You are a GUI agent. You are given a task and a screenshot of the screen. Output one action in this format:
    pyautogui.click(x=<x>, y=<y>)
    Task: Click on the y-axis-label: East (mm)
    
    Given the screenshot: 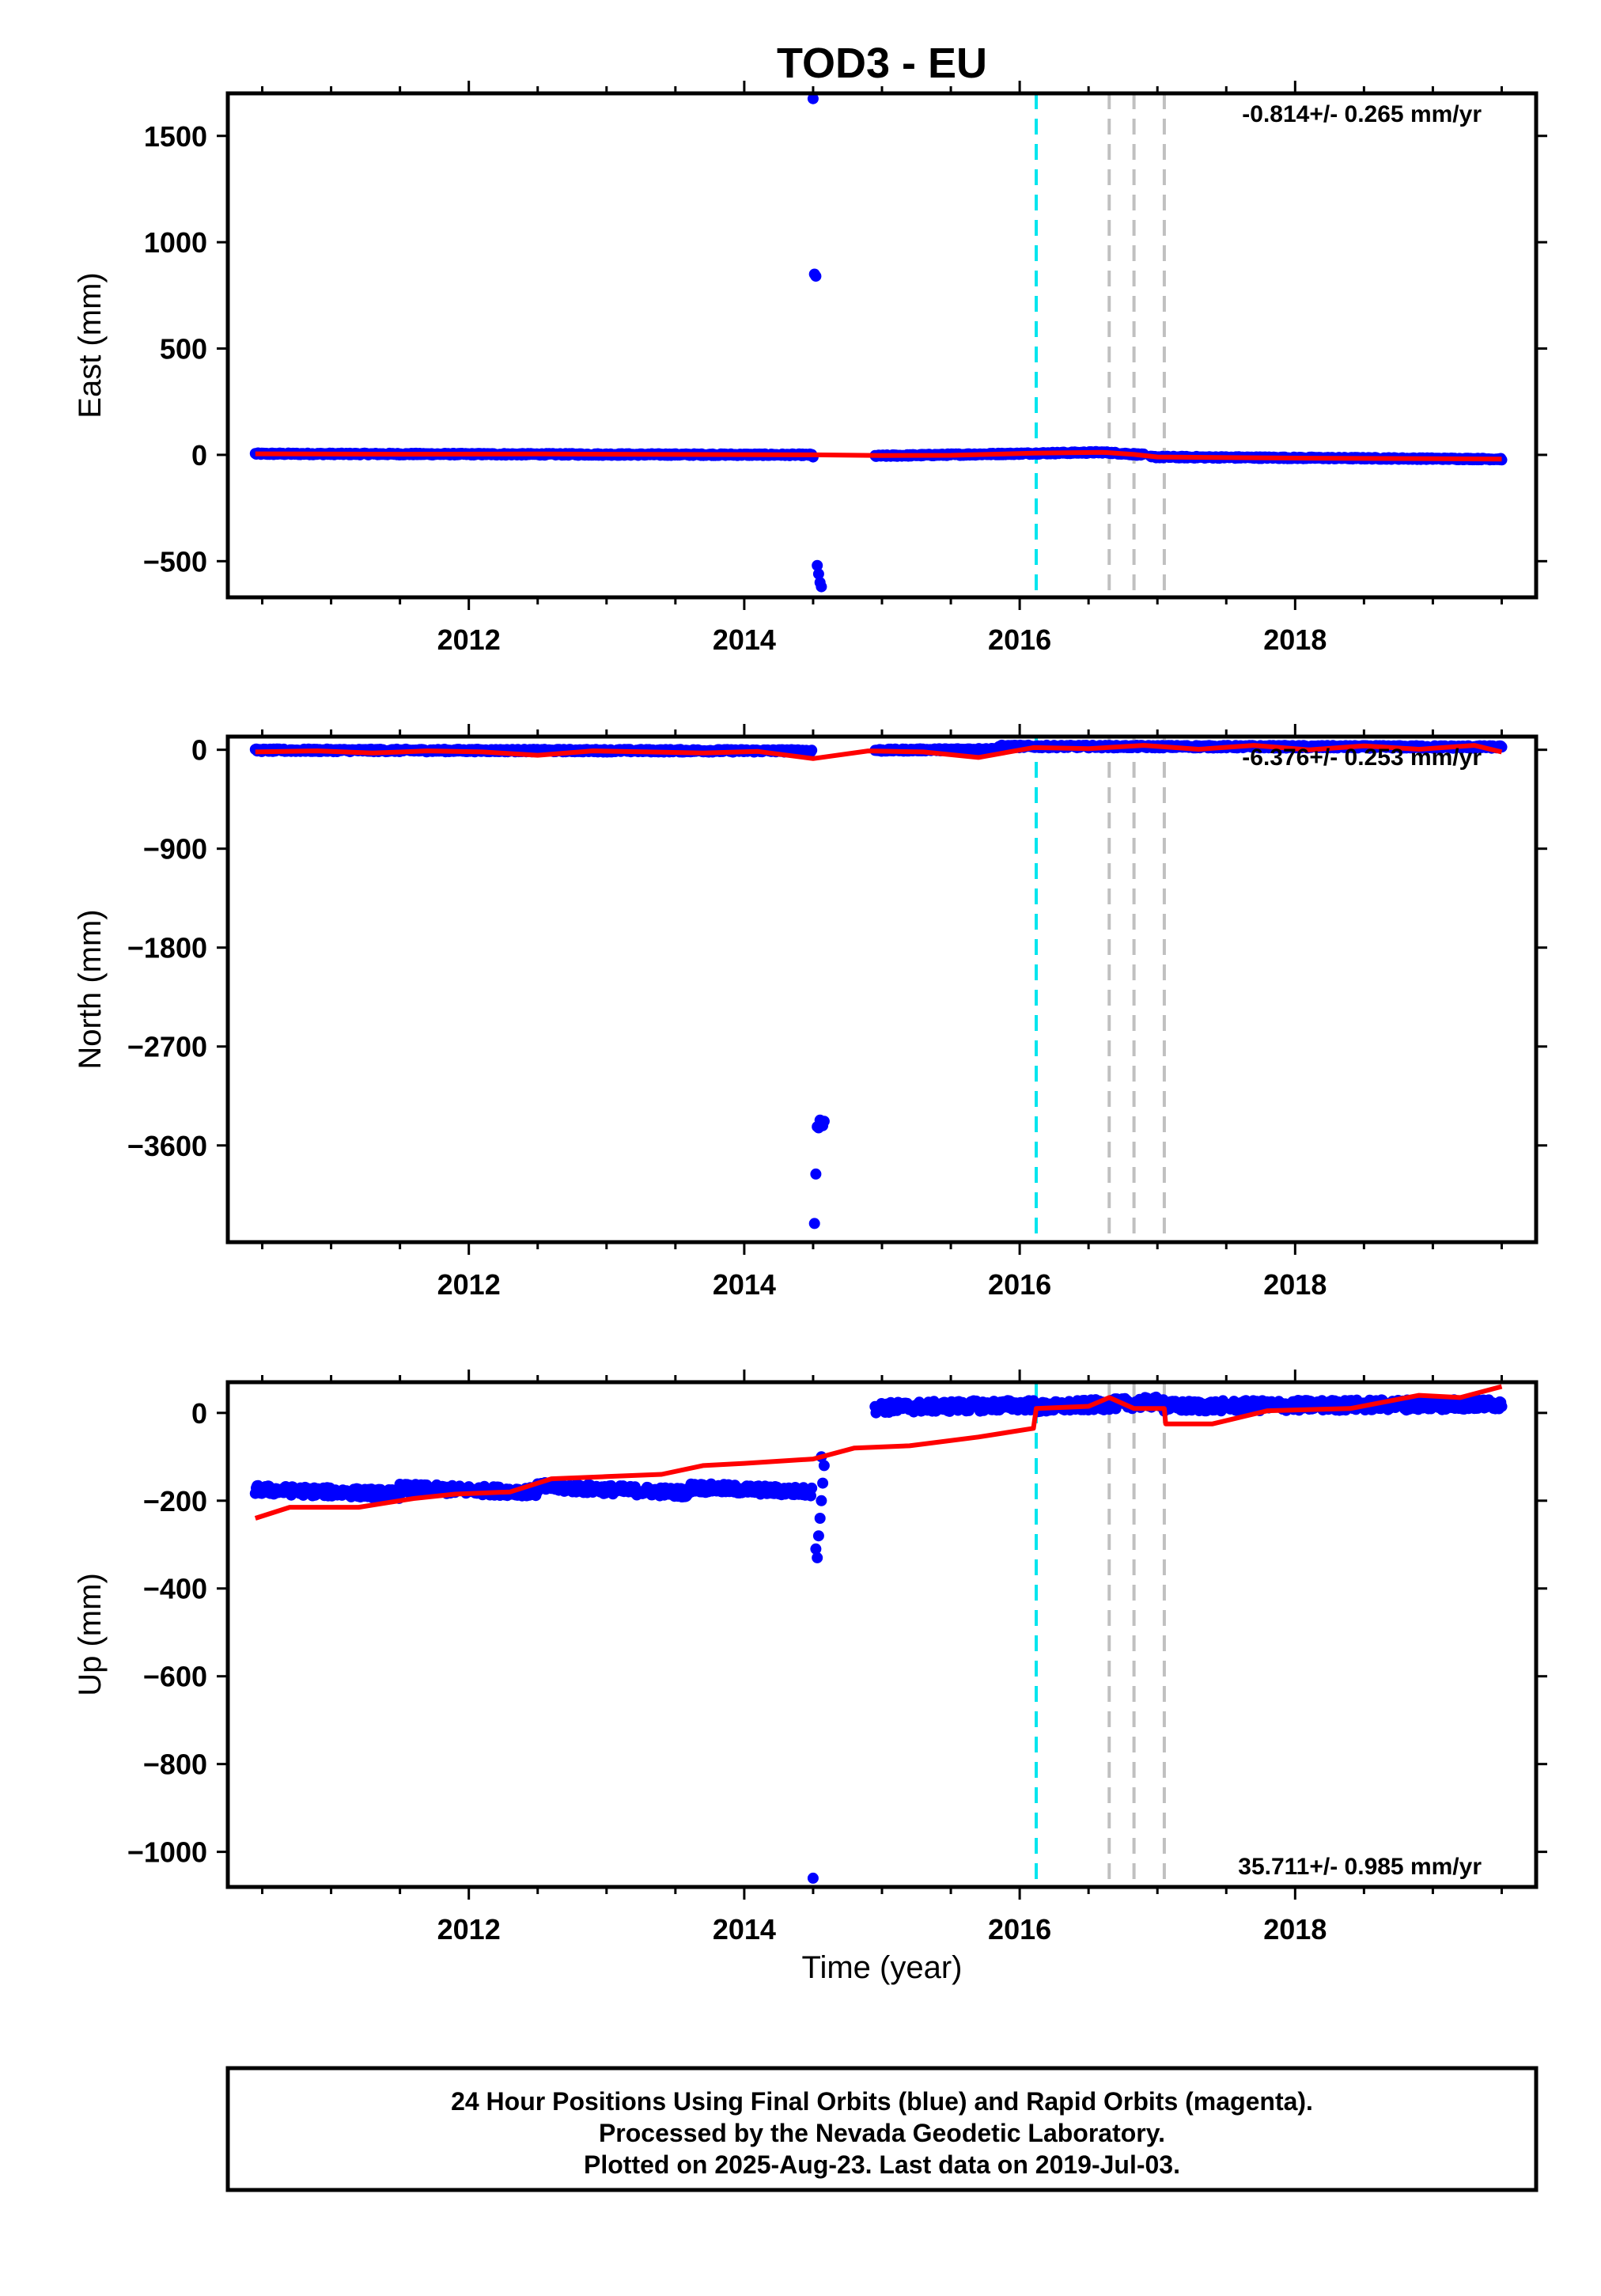 What is the action you would take?
    pyautogui.click(x=91, y=345)
    